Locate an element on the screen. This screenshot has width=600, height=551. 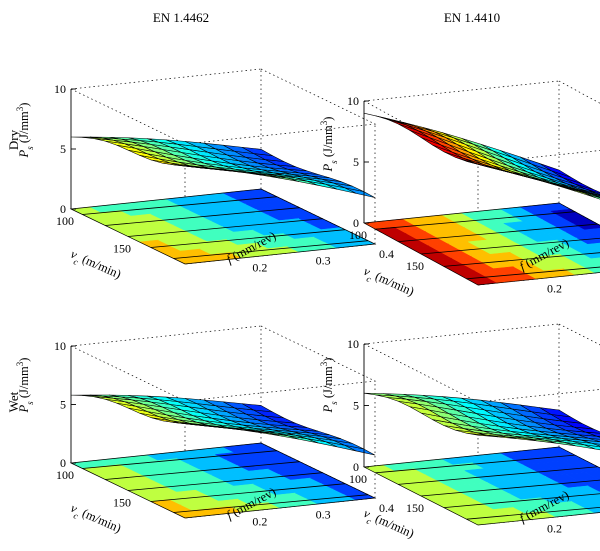
row-label: Wet is located at coordinates (13, 401).